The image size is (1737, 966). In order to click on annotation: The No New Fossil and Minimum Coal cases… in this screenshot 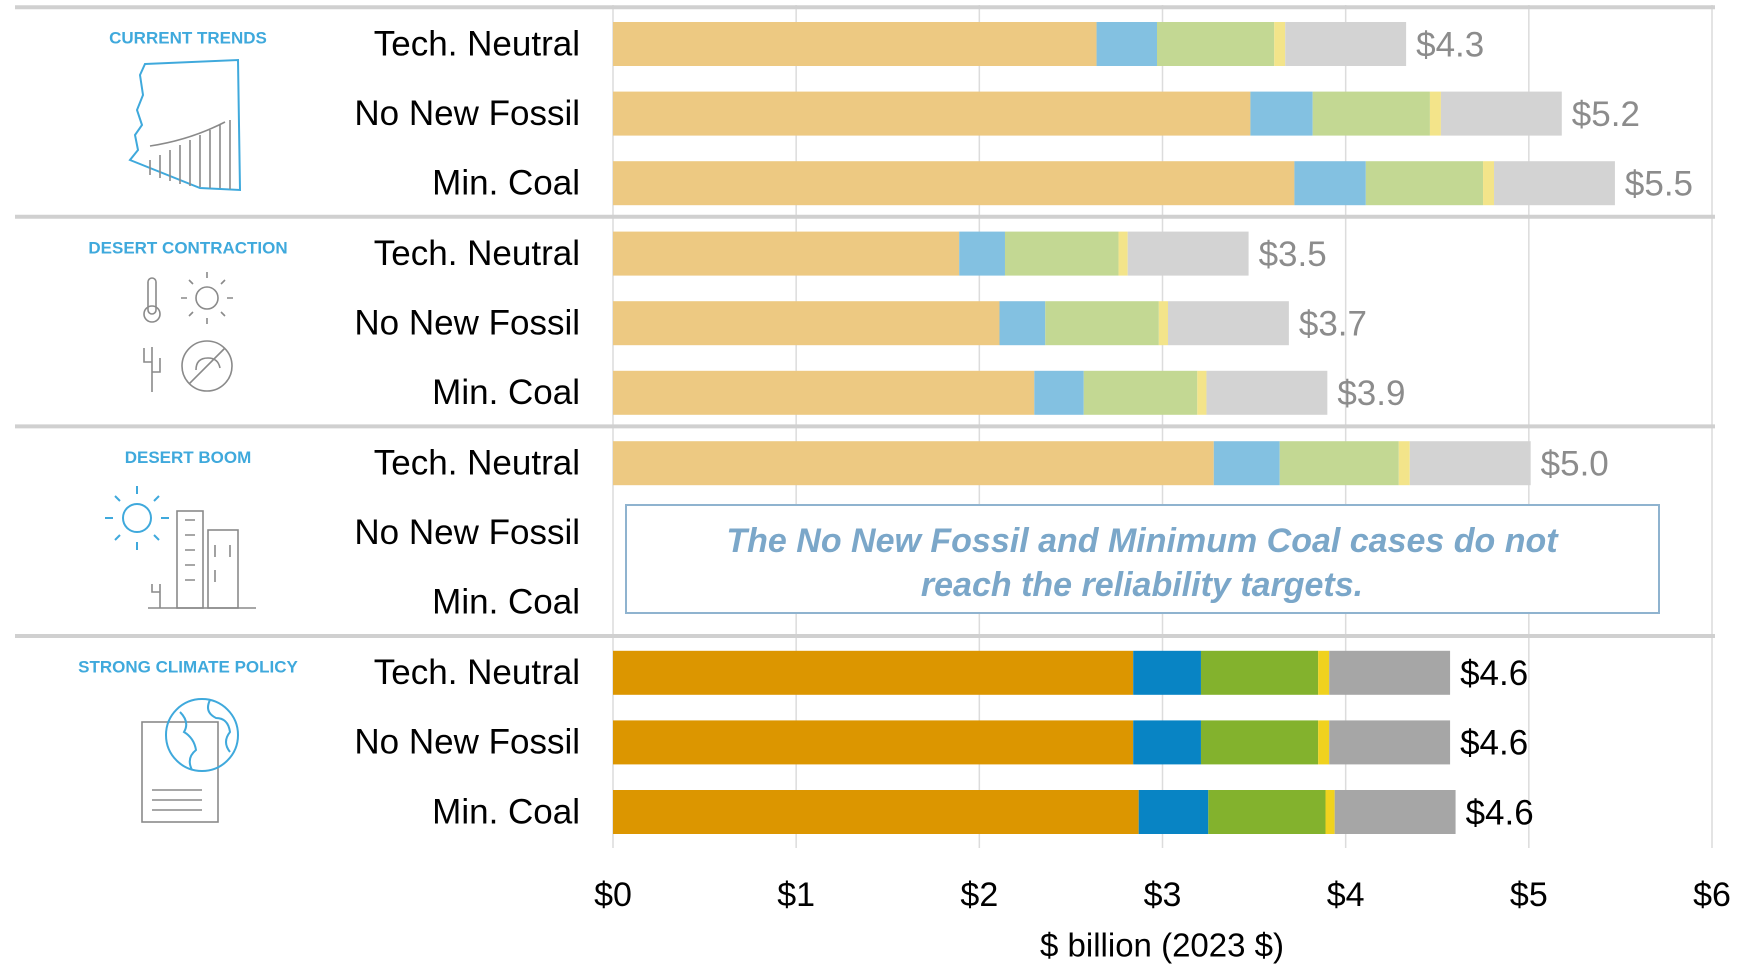, I will do `click(1142, 563)`.